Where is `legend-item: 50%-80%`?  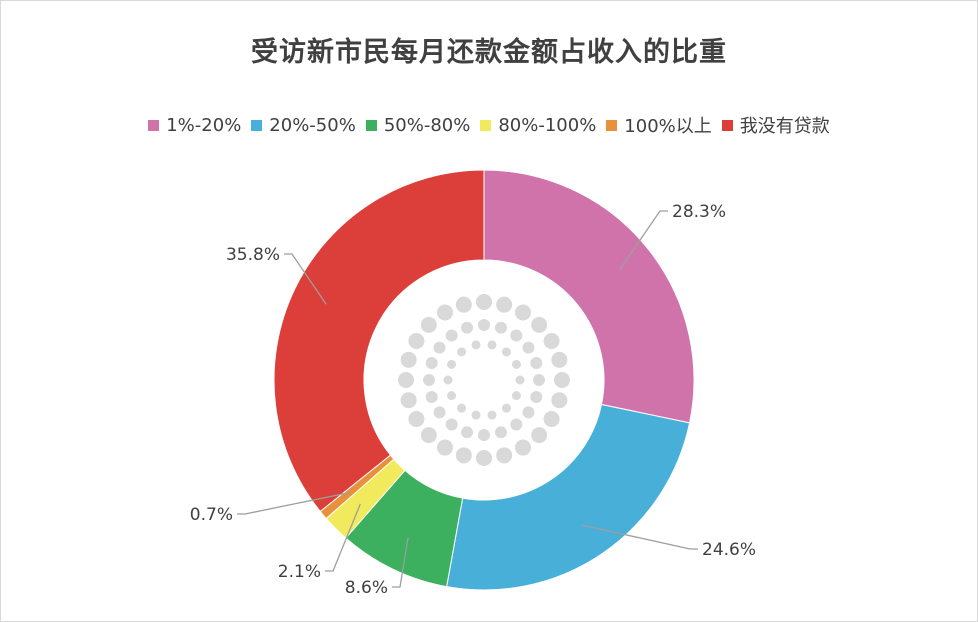
legend-item: 50%-80% is located at coordinates (418, 125).